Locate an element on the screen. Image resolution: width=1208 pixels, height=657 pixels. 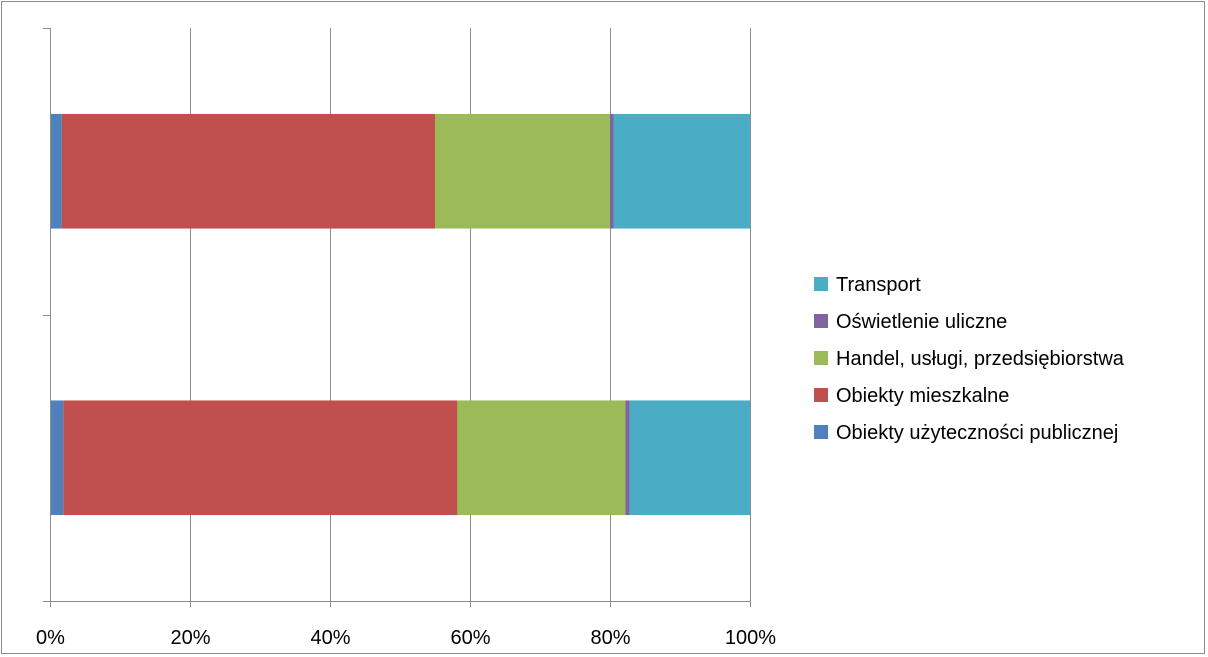
legend-label: Handel, usługi, przedsiębiorstwa is located at coordinates (980, 359).